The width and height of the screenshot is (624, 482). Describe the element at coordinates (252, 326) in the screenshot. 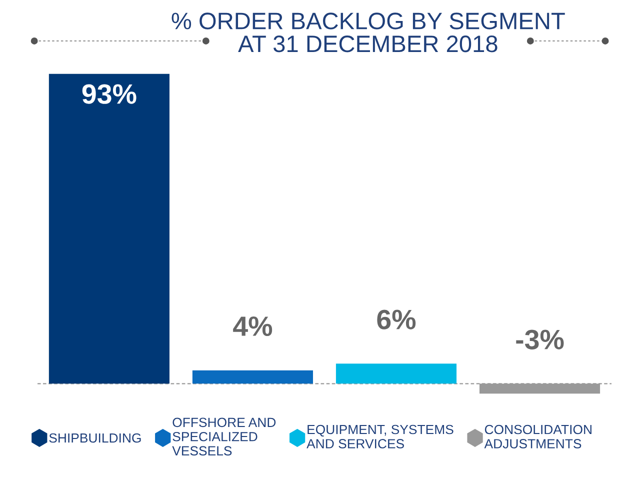

I see `data-label: 4%` at that location.